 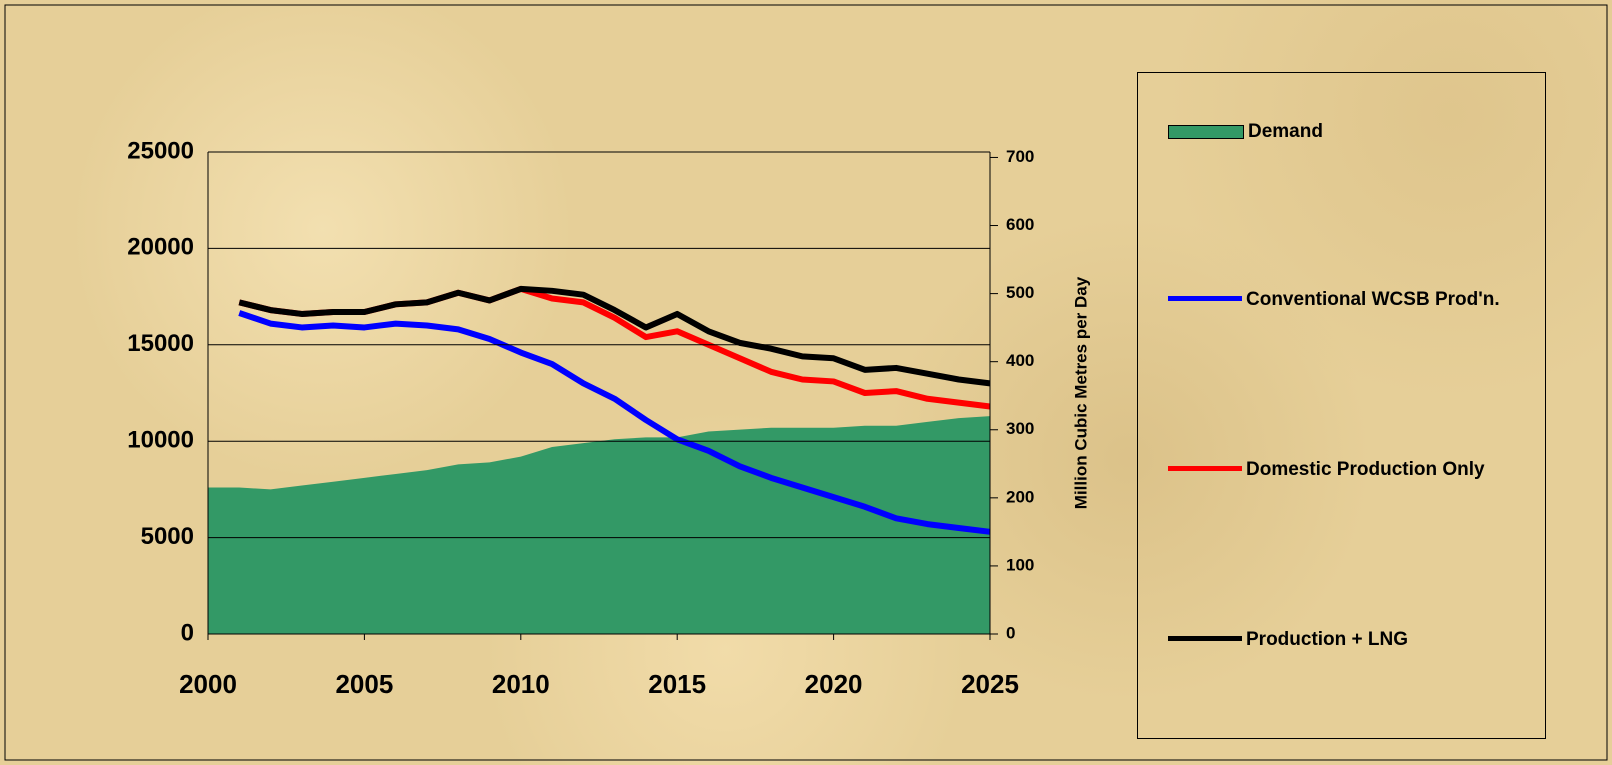 What do you see at coordinates (1020, 156) in the screenshot?
I see `y2-tick-label: 700` at bounding box center [1020, 156].